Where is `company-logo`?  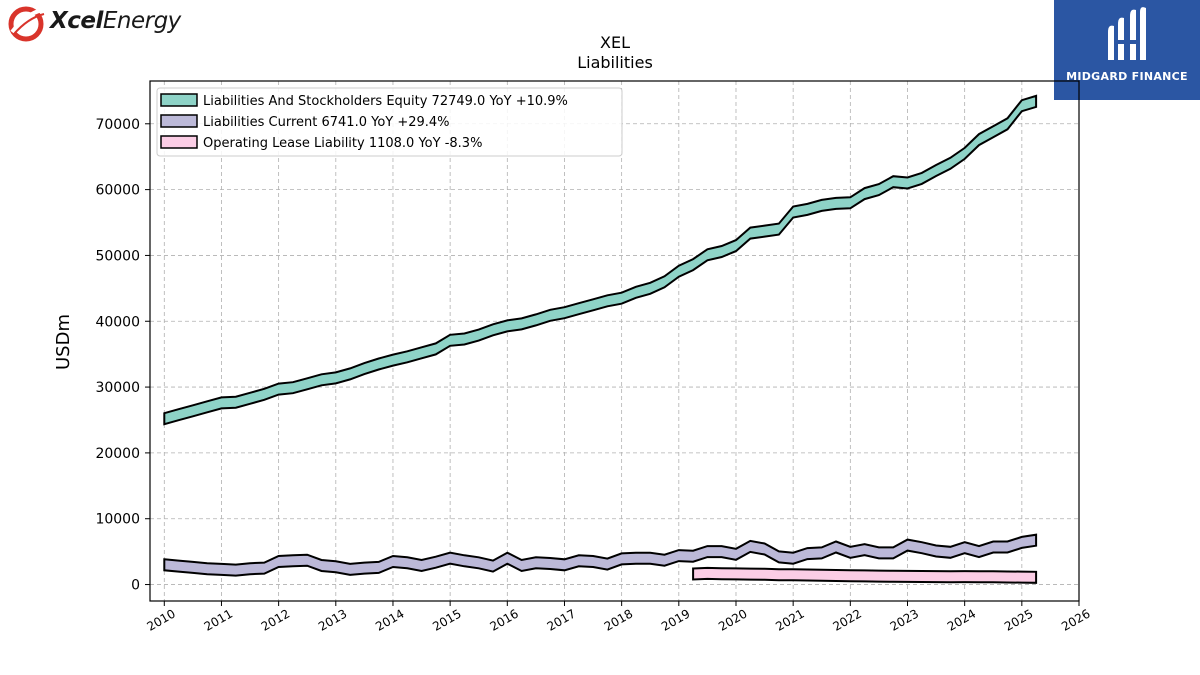 company-logo is located at coordinates (26, 24).